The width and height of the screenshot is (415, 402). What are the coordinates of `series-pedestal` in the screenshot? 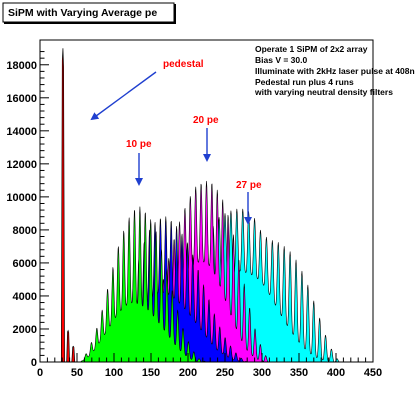 It's located at (69, 205).